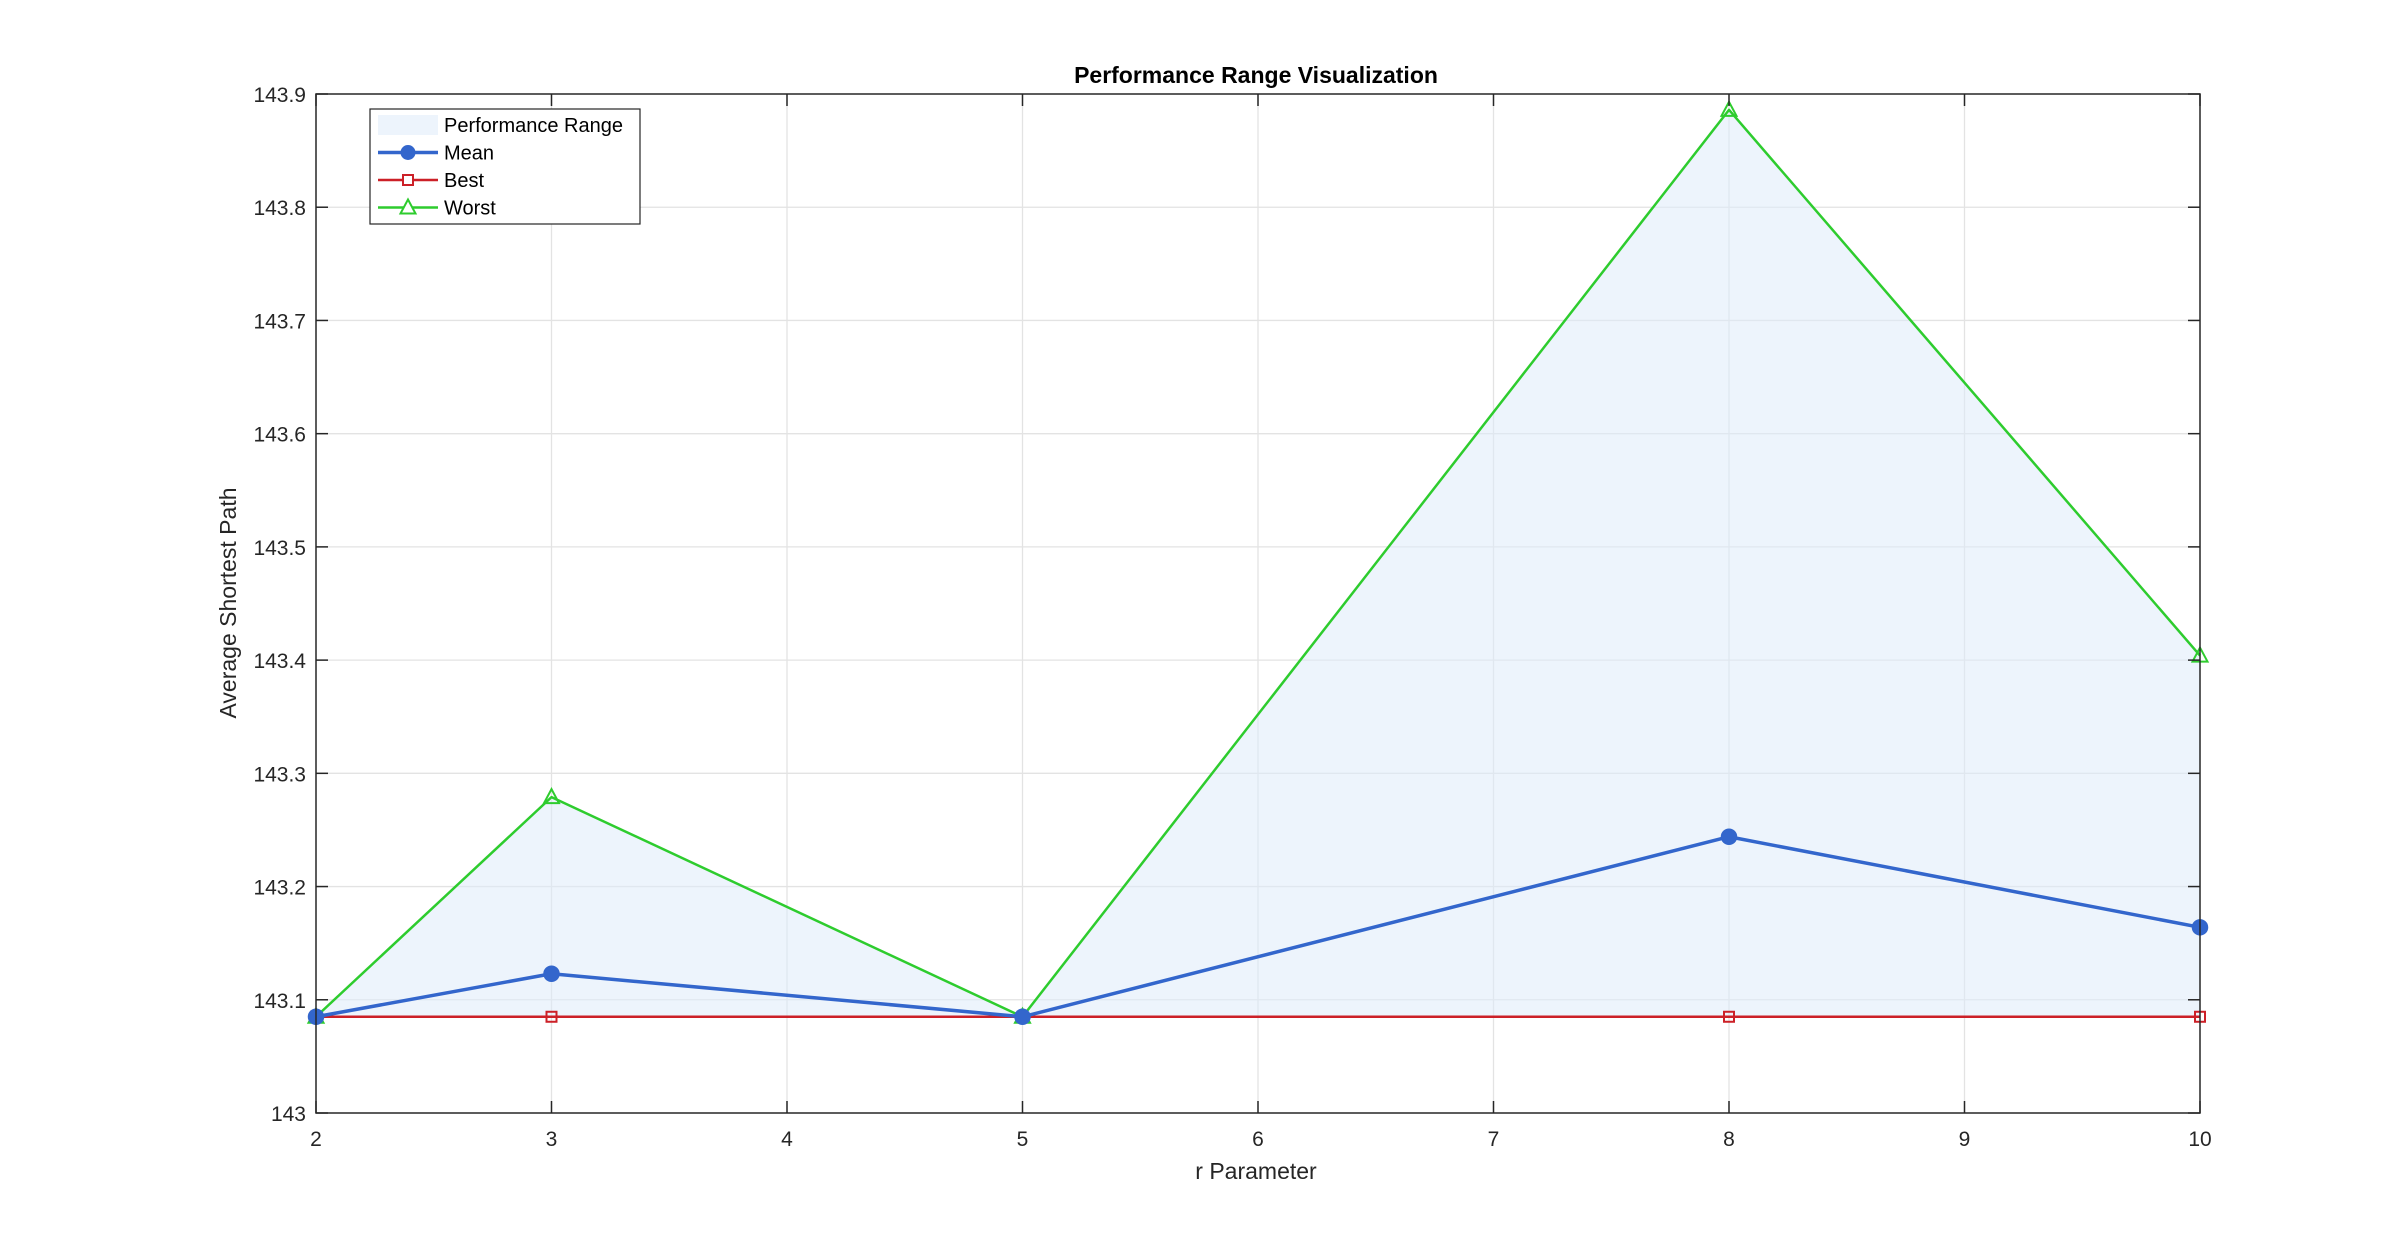  I want to click on x-tick-label-6: 6, so click(1258, 1139).